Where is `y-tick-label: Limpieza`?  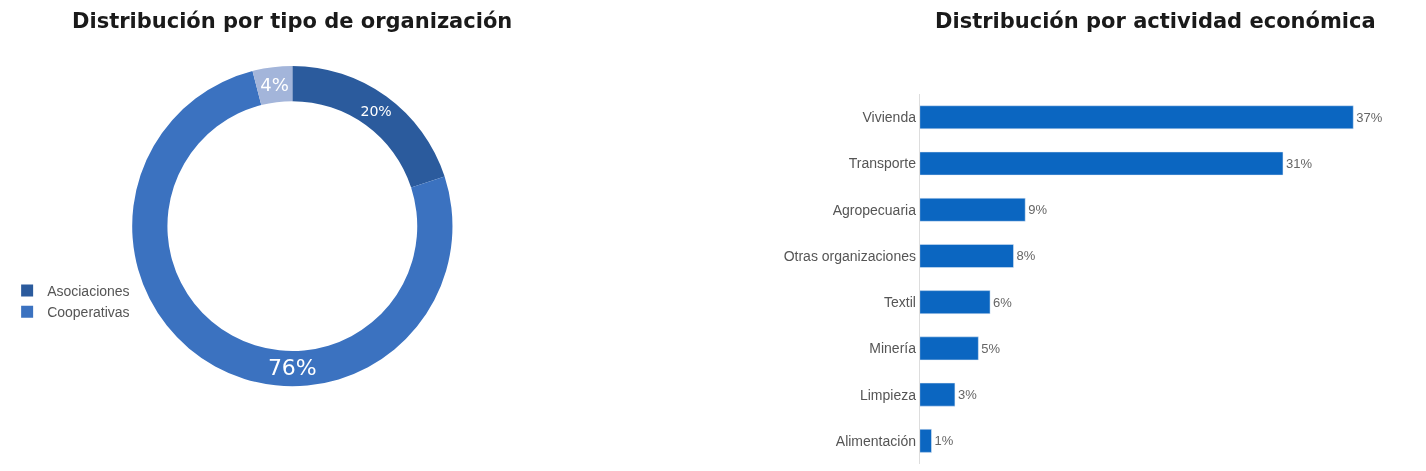 y-tick-label: Limpieza is located at coordinates (888, 394).